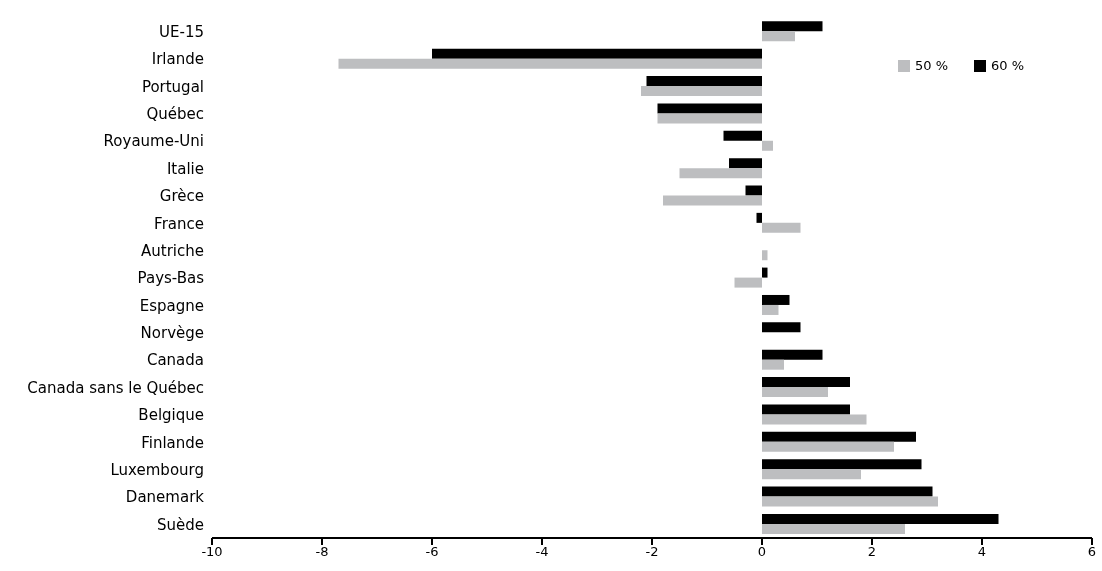  What do you see at coordinates (165, 497) in the screenshot?
I see `y-tick-label: Danemark` at bounding box center [165, 497].